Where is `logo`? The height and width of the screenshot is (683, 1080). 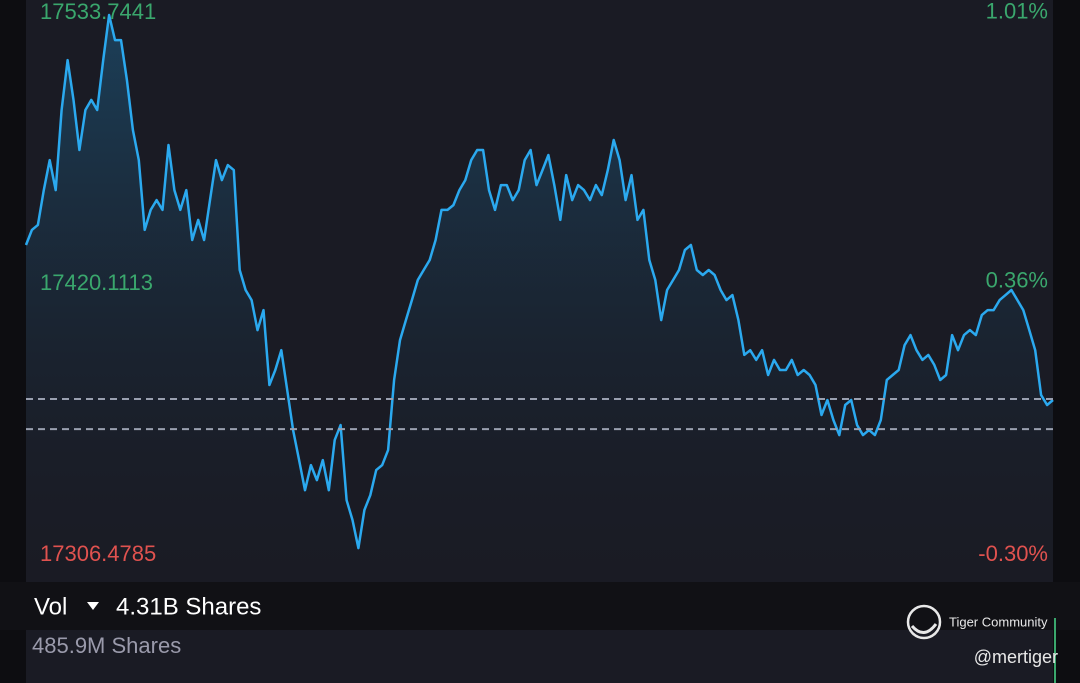
logo is located at coordinates (924, 622).